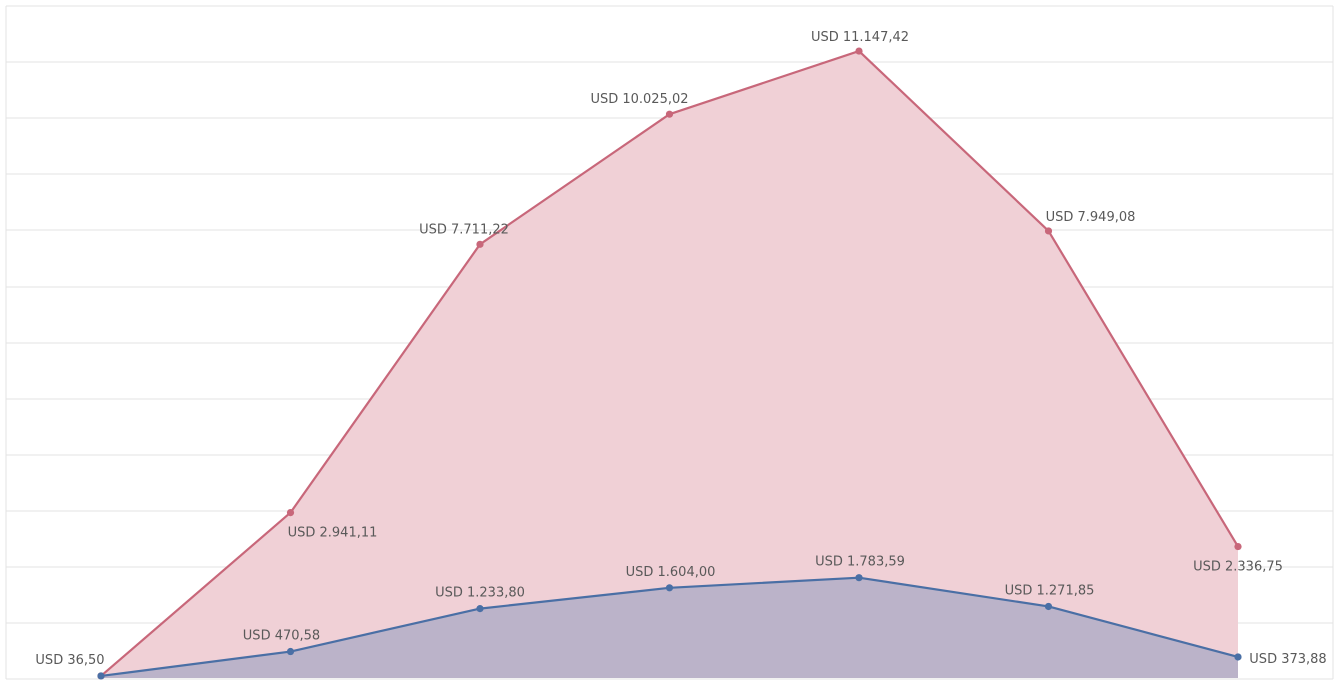  What do you see at coordinates (464, 229) in the screenshot?
I see `data-label: USD 7.711,22` at bounding box center [464, 229].